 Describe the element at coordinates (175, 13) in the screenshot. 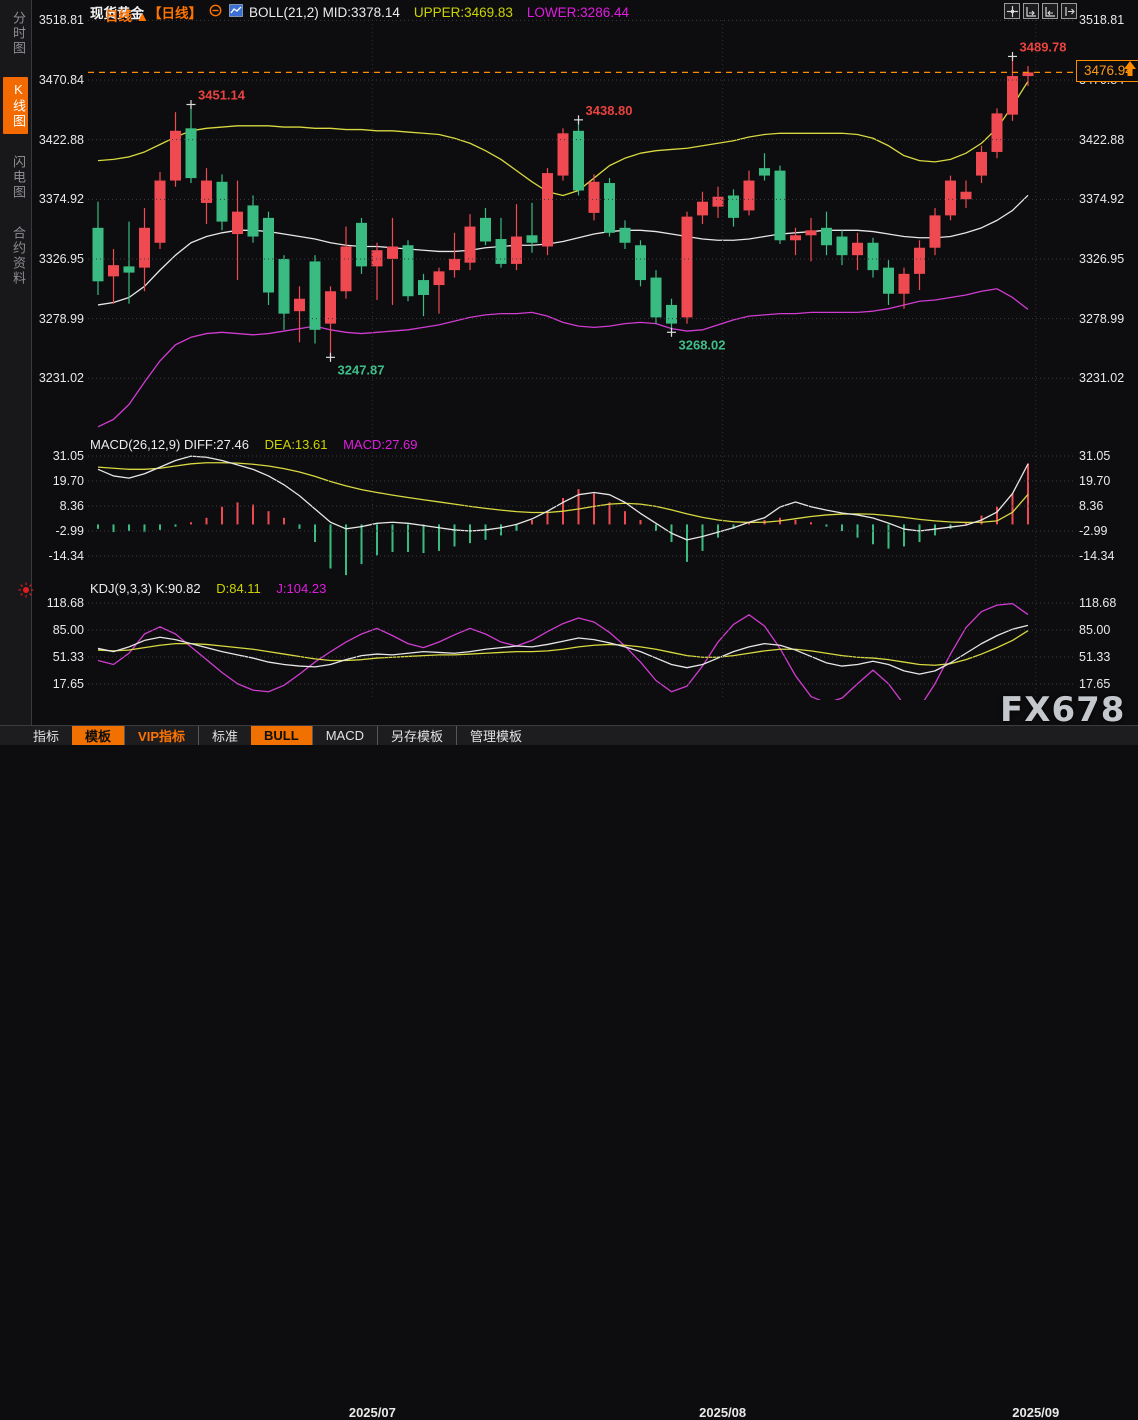

I see `period-badge: 【日线】` at that location.